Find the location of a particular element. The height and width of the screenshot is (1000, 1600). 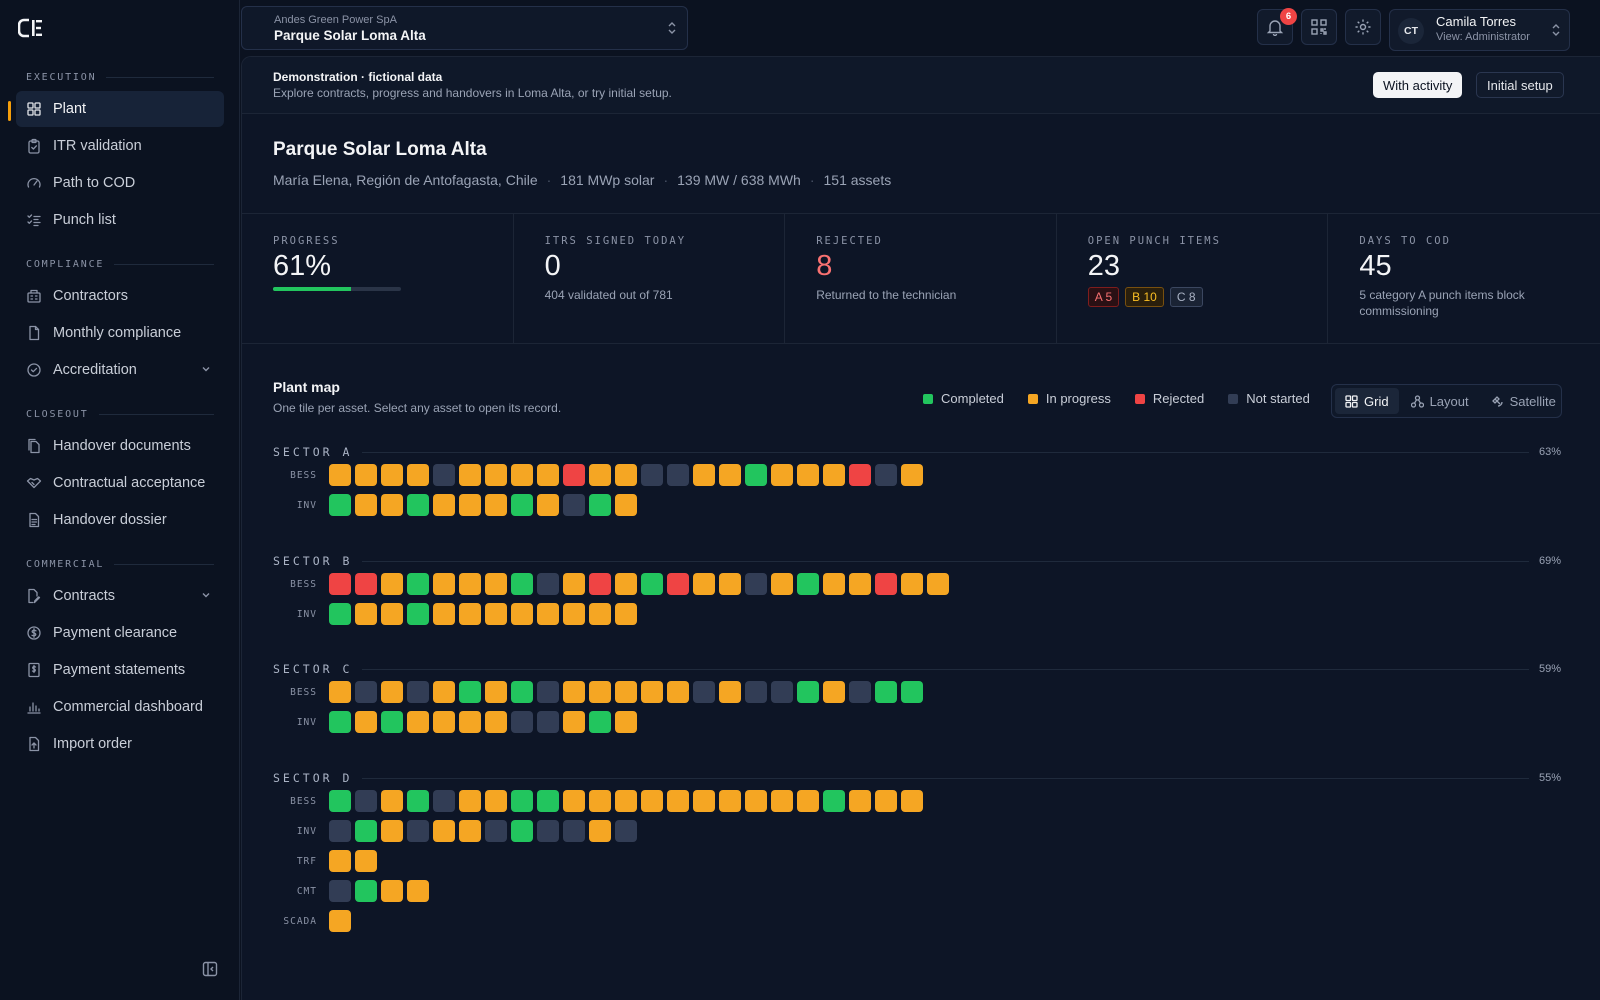

view-layout-button: Layout is located at coordinates (1440, 401).